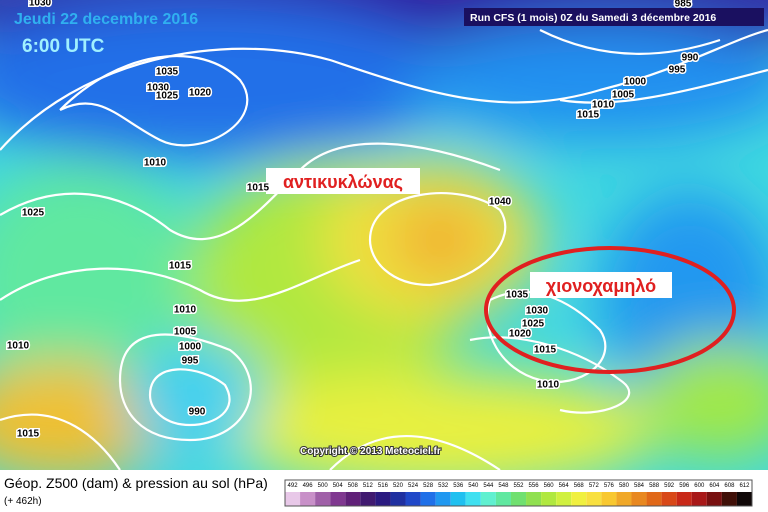 The image size is (768, 512). What do you see at coordinates (293, 486) in the screenshot?
I see `colorbar-tick-label: 492` at bounding box center [293, 486].